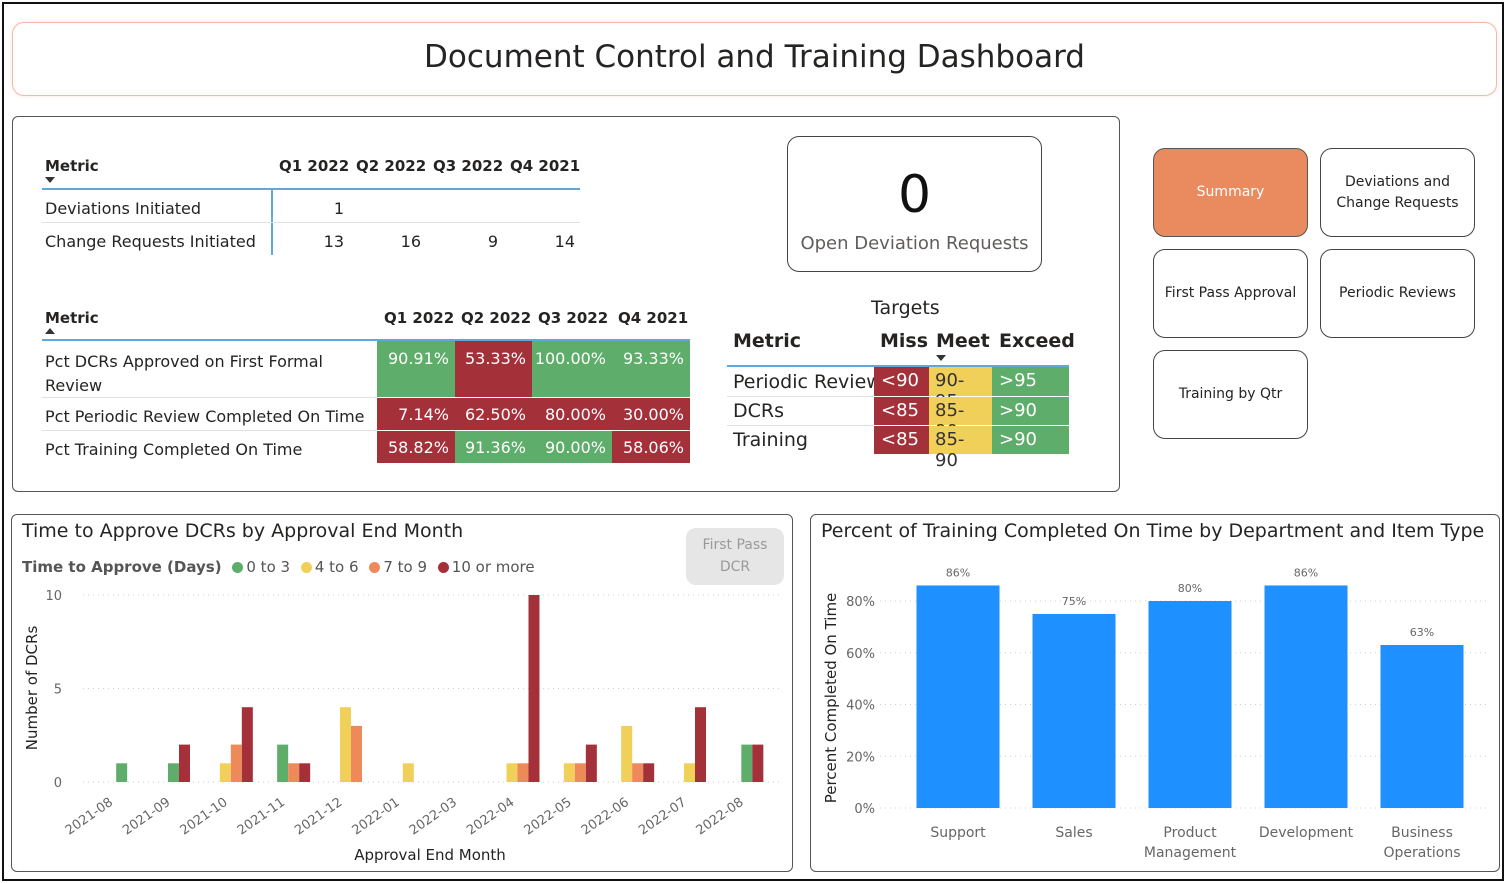 The height and width of the screenshot is (883, 1506). I want to click on table2-col-3: Q4 2021, so click(653, 318).